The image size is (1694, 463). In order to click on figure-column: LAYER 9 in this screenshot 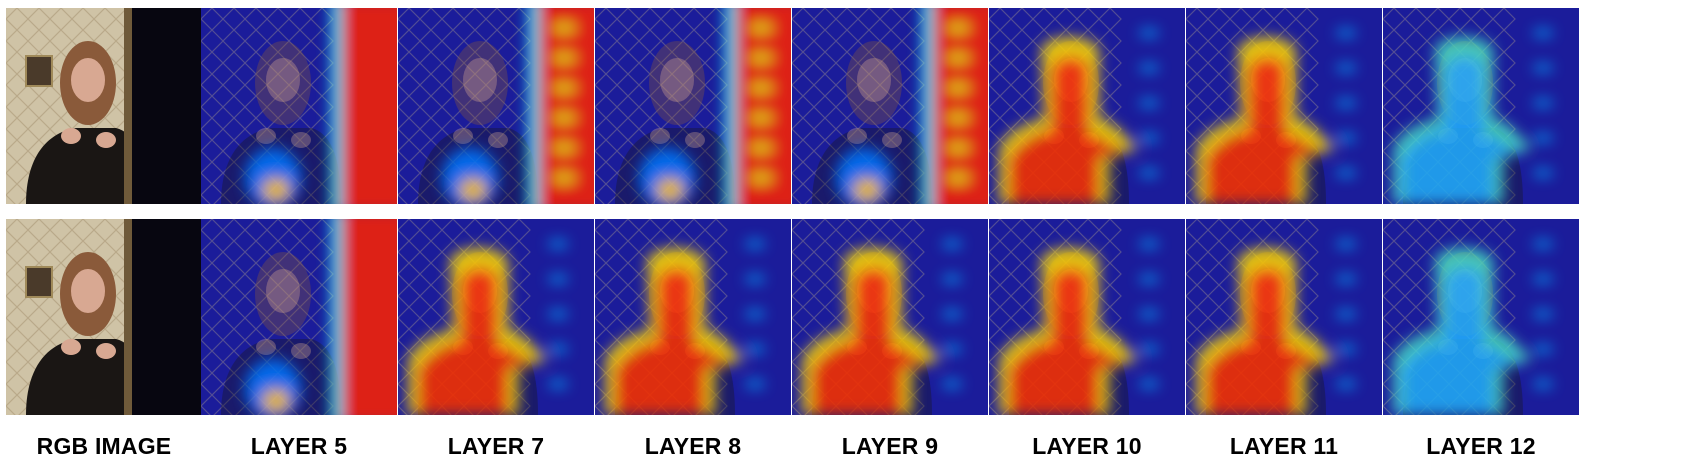, I will do `click(890, 231)`.